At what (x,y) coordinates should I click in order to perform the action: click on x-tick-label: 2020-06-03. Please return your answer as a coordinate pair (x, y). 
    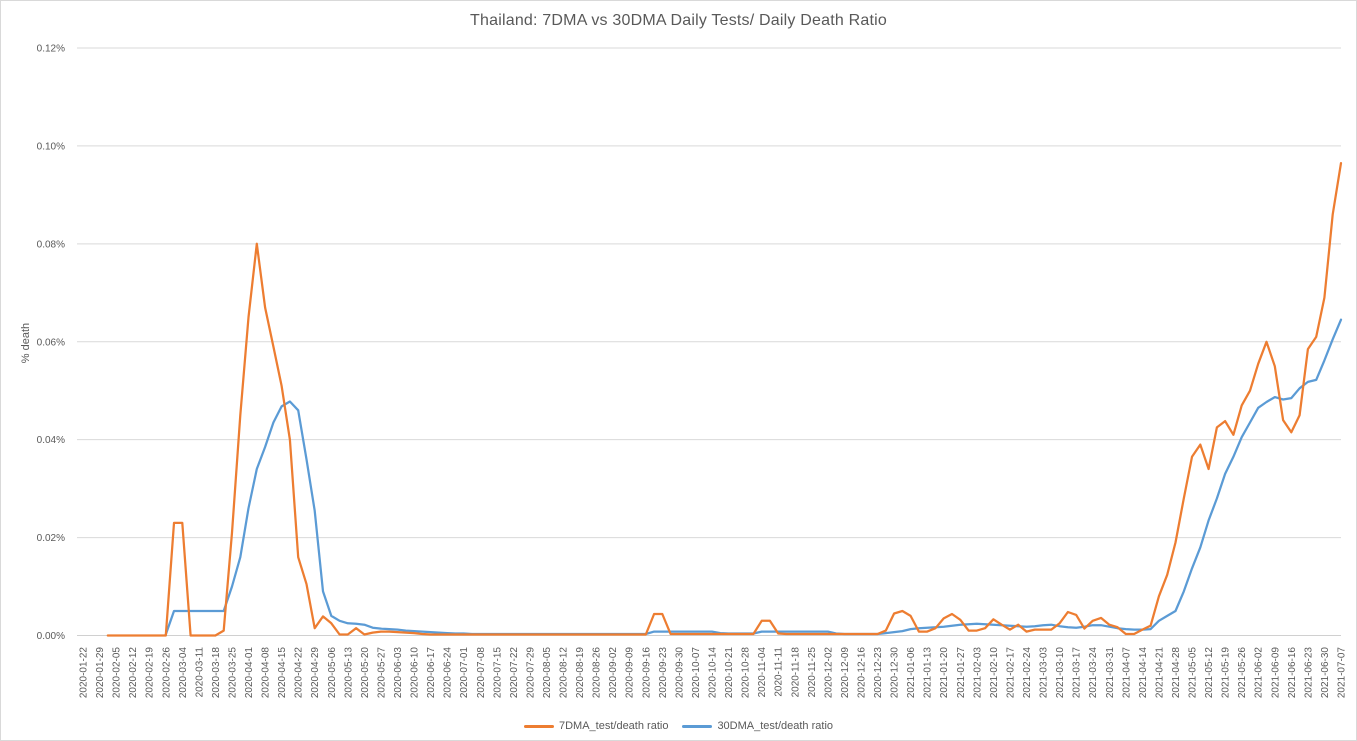
    Looking at the image, I should click on (398, 673).